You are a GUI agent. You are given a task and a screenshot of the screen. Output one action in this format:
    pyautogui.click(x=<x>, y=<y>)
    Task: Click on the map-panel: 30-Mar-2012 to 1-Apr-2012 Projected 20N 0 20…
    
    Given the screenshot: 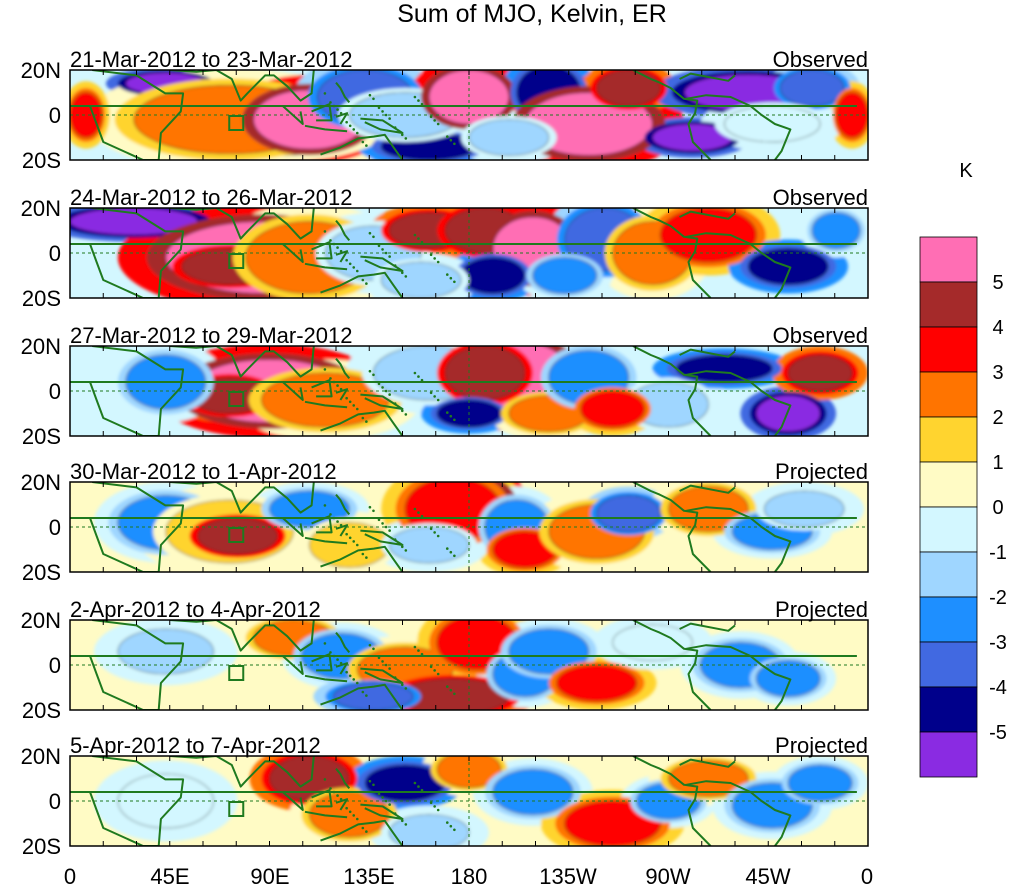 What is the action you would take?
    pyautogui.click(x=445, y=522)
    